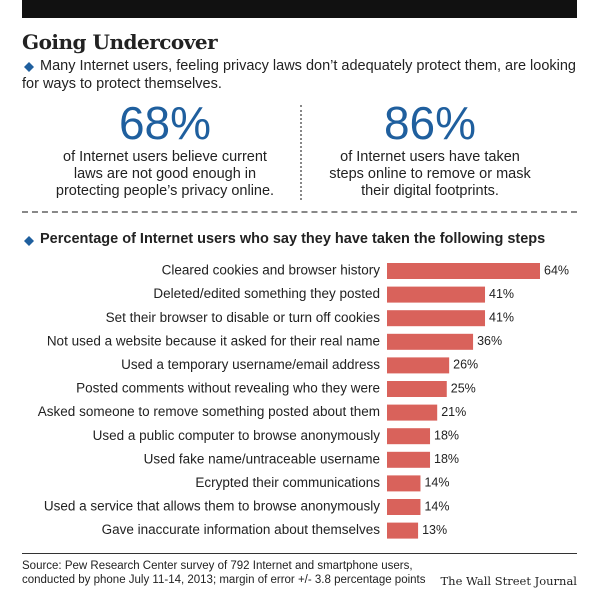 This screenshot has height=606, width=599. I want to click on category-label: Deleted/edited something they posted, so click(266, 293).